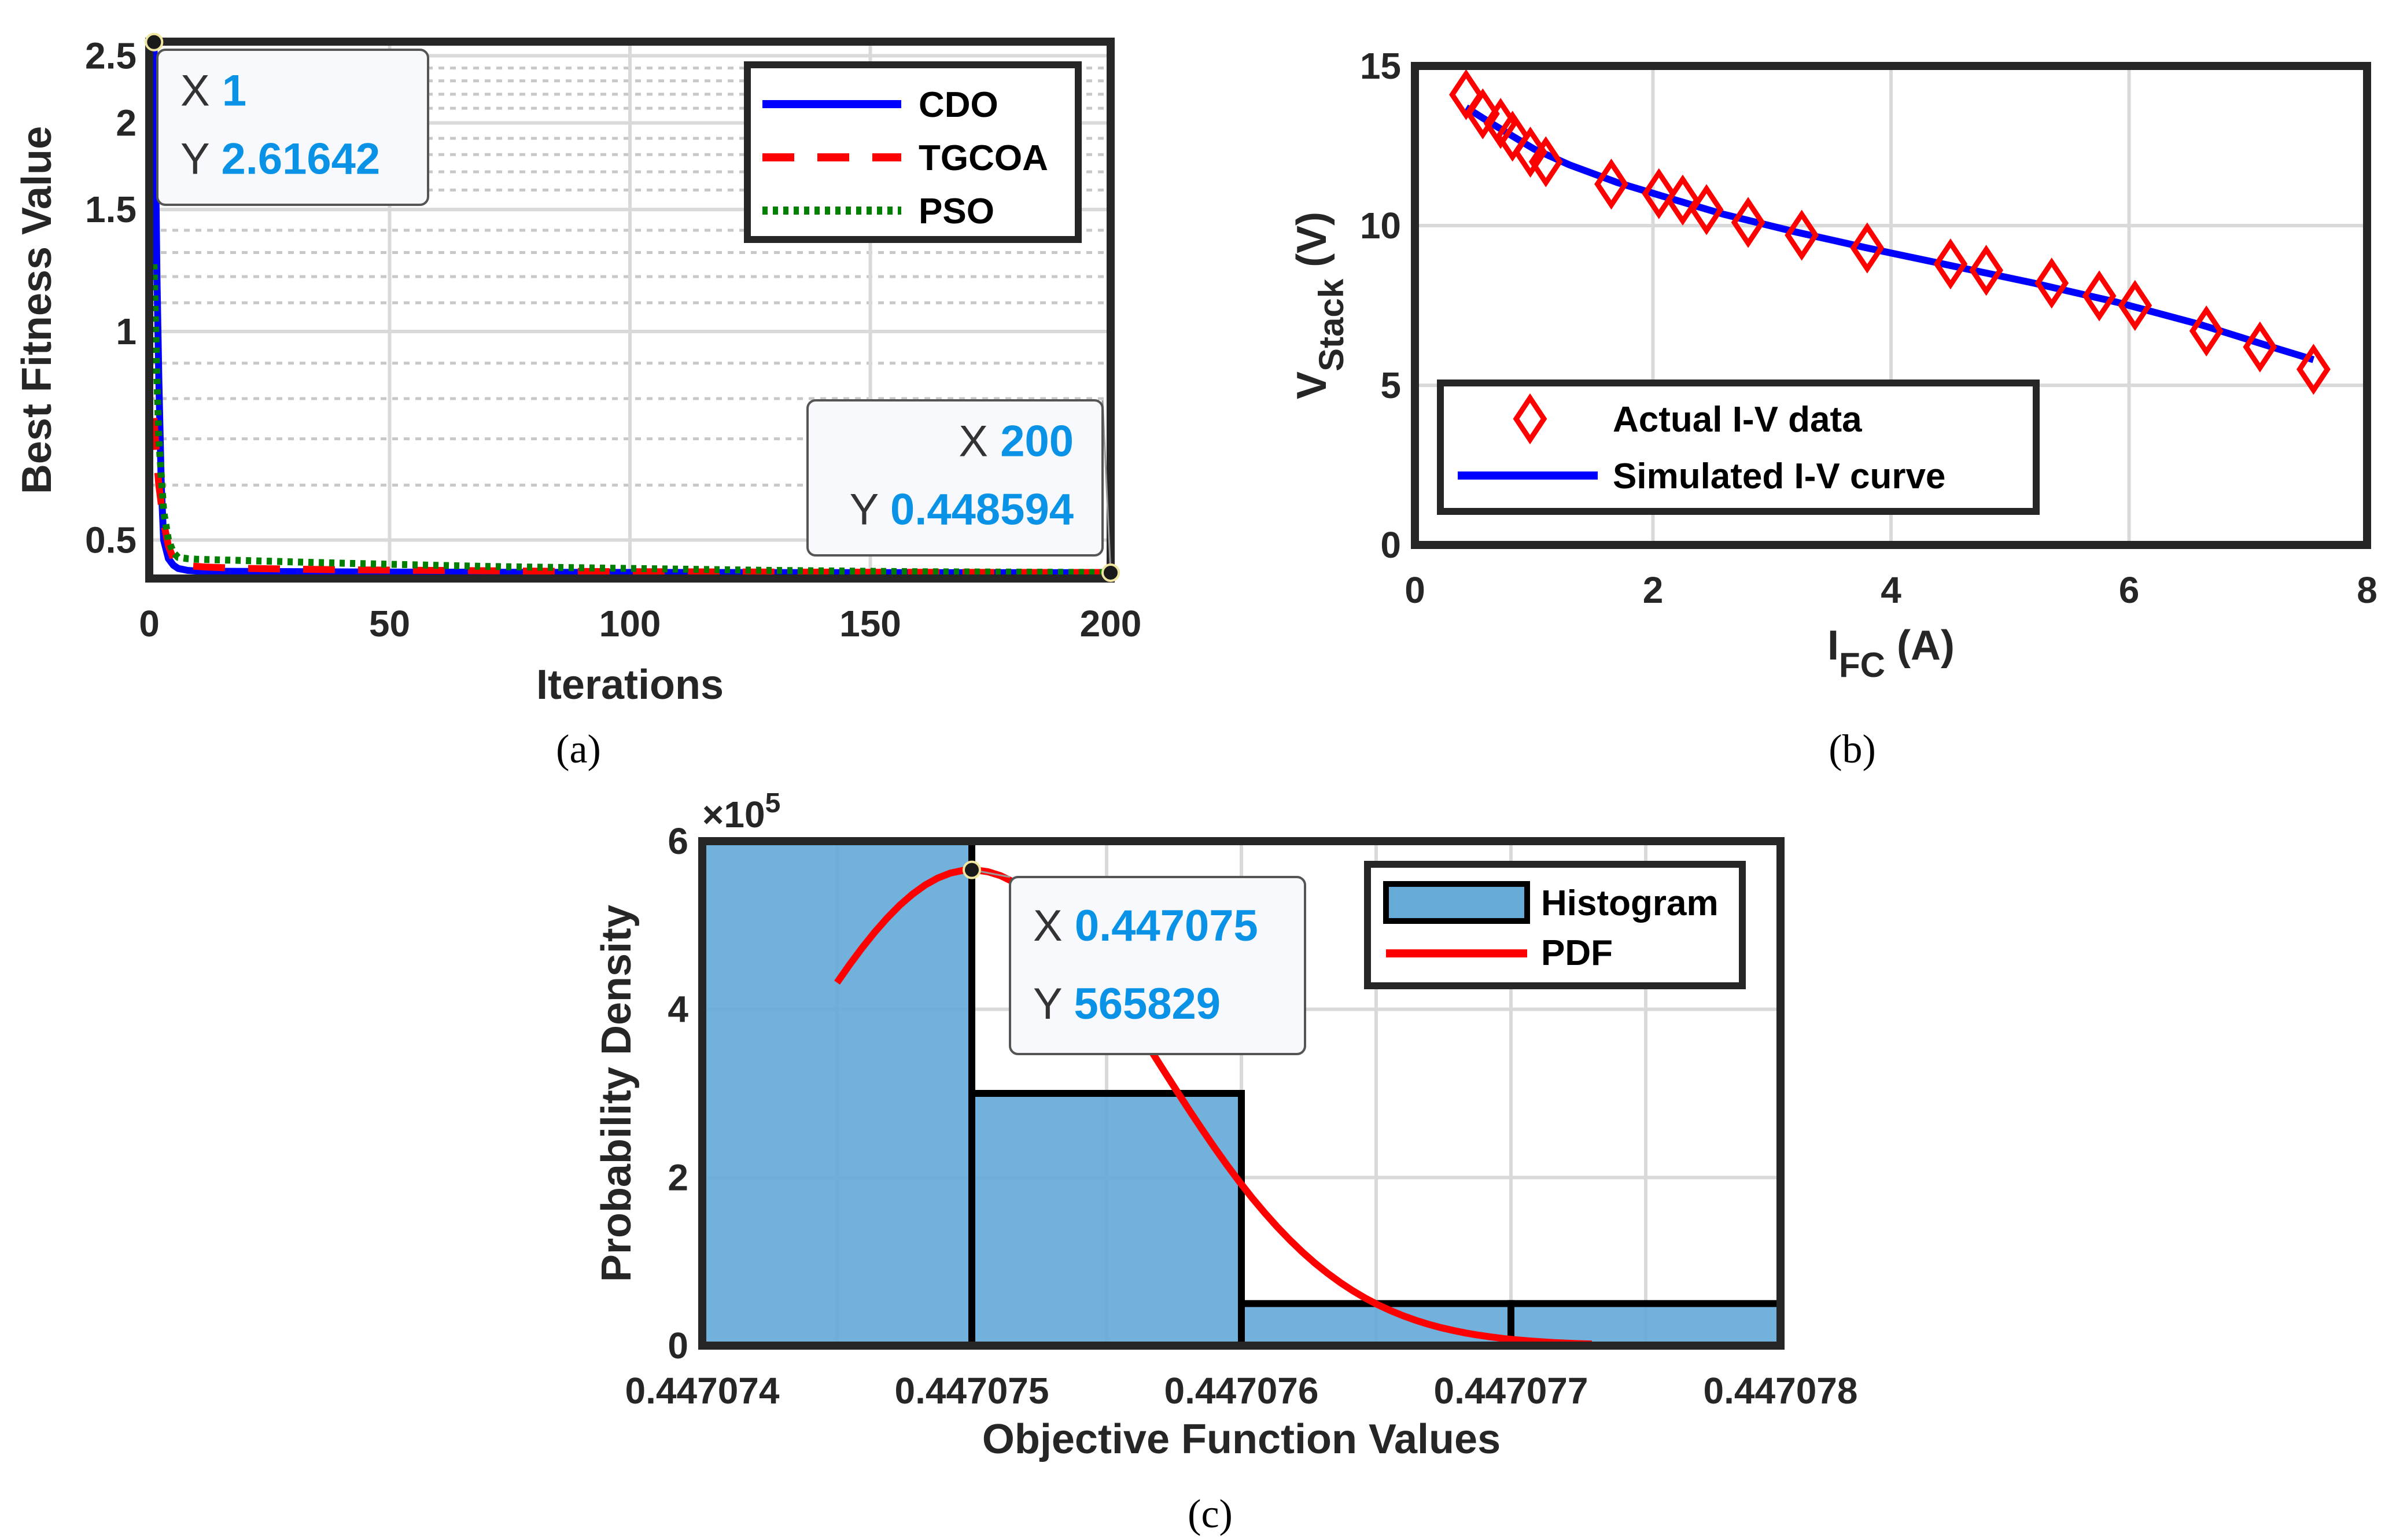 The height and width of the screenshot is (1540, 2396). What do you see at coordinates (1891, 590) in the screenshot?
I see `b-x-tick-label: 4` at bounding box center [1891, 590].